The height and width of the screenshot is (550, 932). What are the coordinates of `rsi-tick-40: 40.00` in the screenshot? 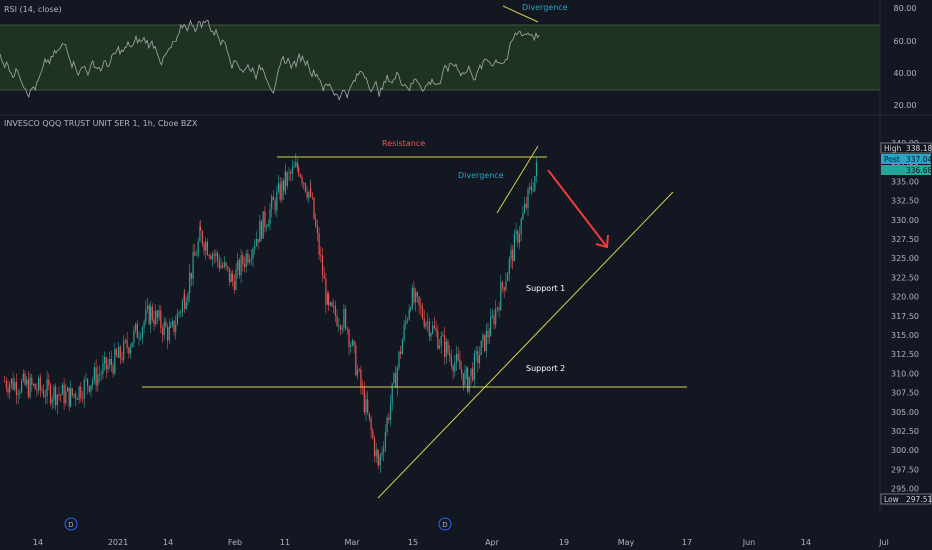 It's located at (905, 73).